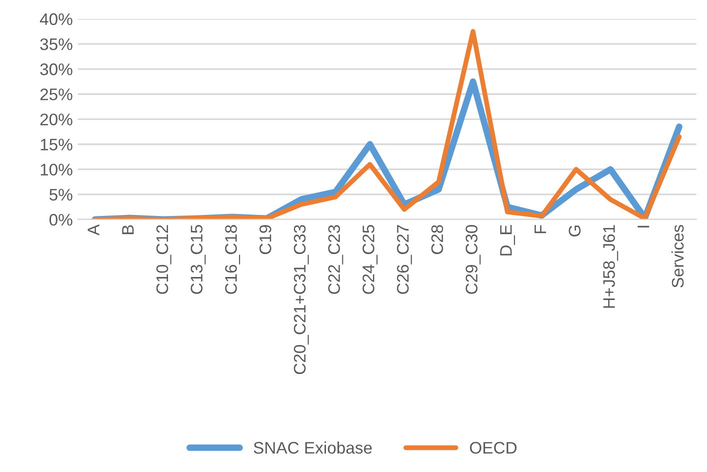 Image resolution: width=707 pixels, height=472 pixels. I want to click on x-tick-label: H+J58_J61, so click(610, 266).